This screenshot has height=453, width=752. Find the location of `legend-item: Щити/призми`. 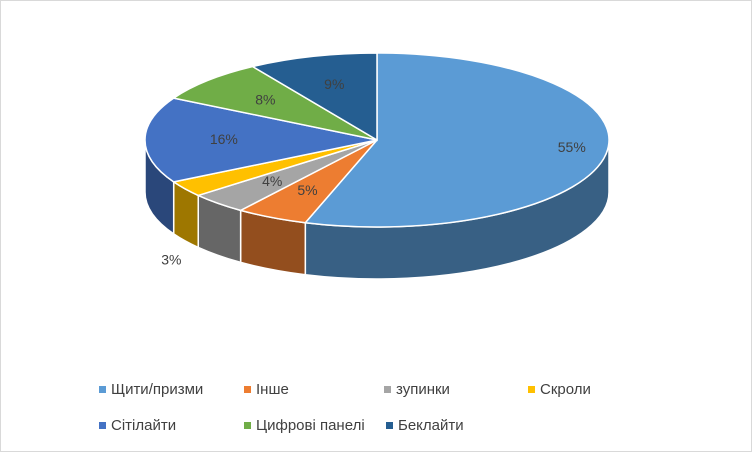

legend-item: Щити/призми is located at coordinates (151, 389).